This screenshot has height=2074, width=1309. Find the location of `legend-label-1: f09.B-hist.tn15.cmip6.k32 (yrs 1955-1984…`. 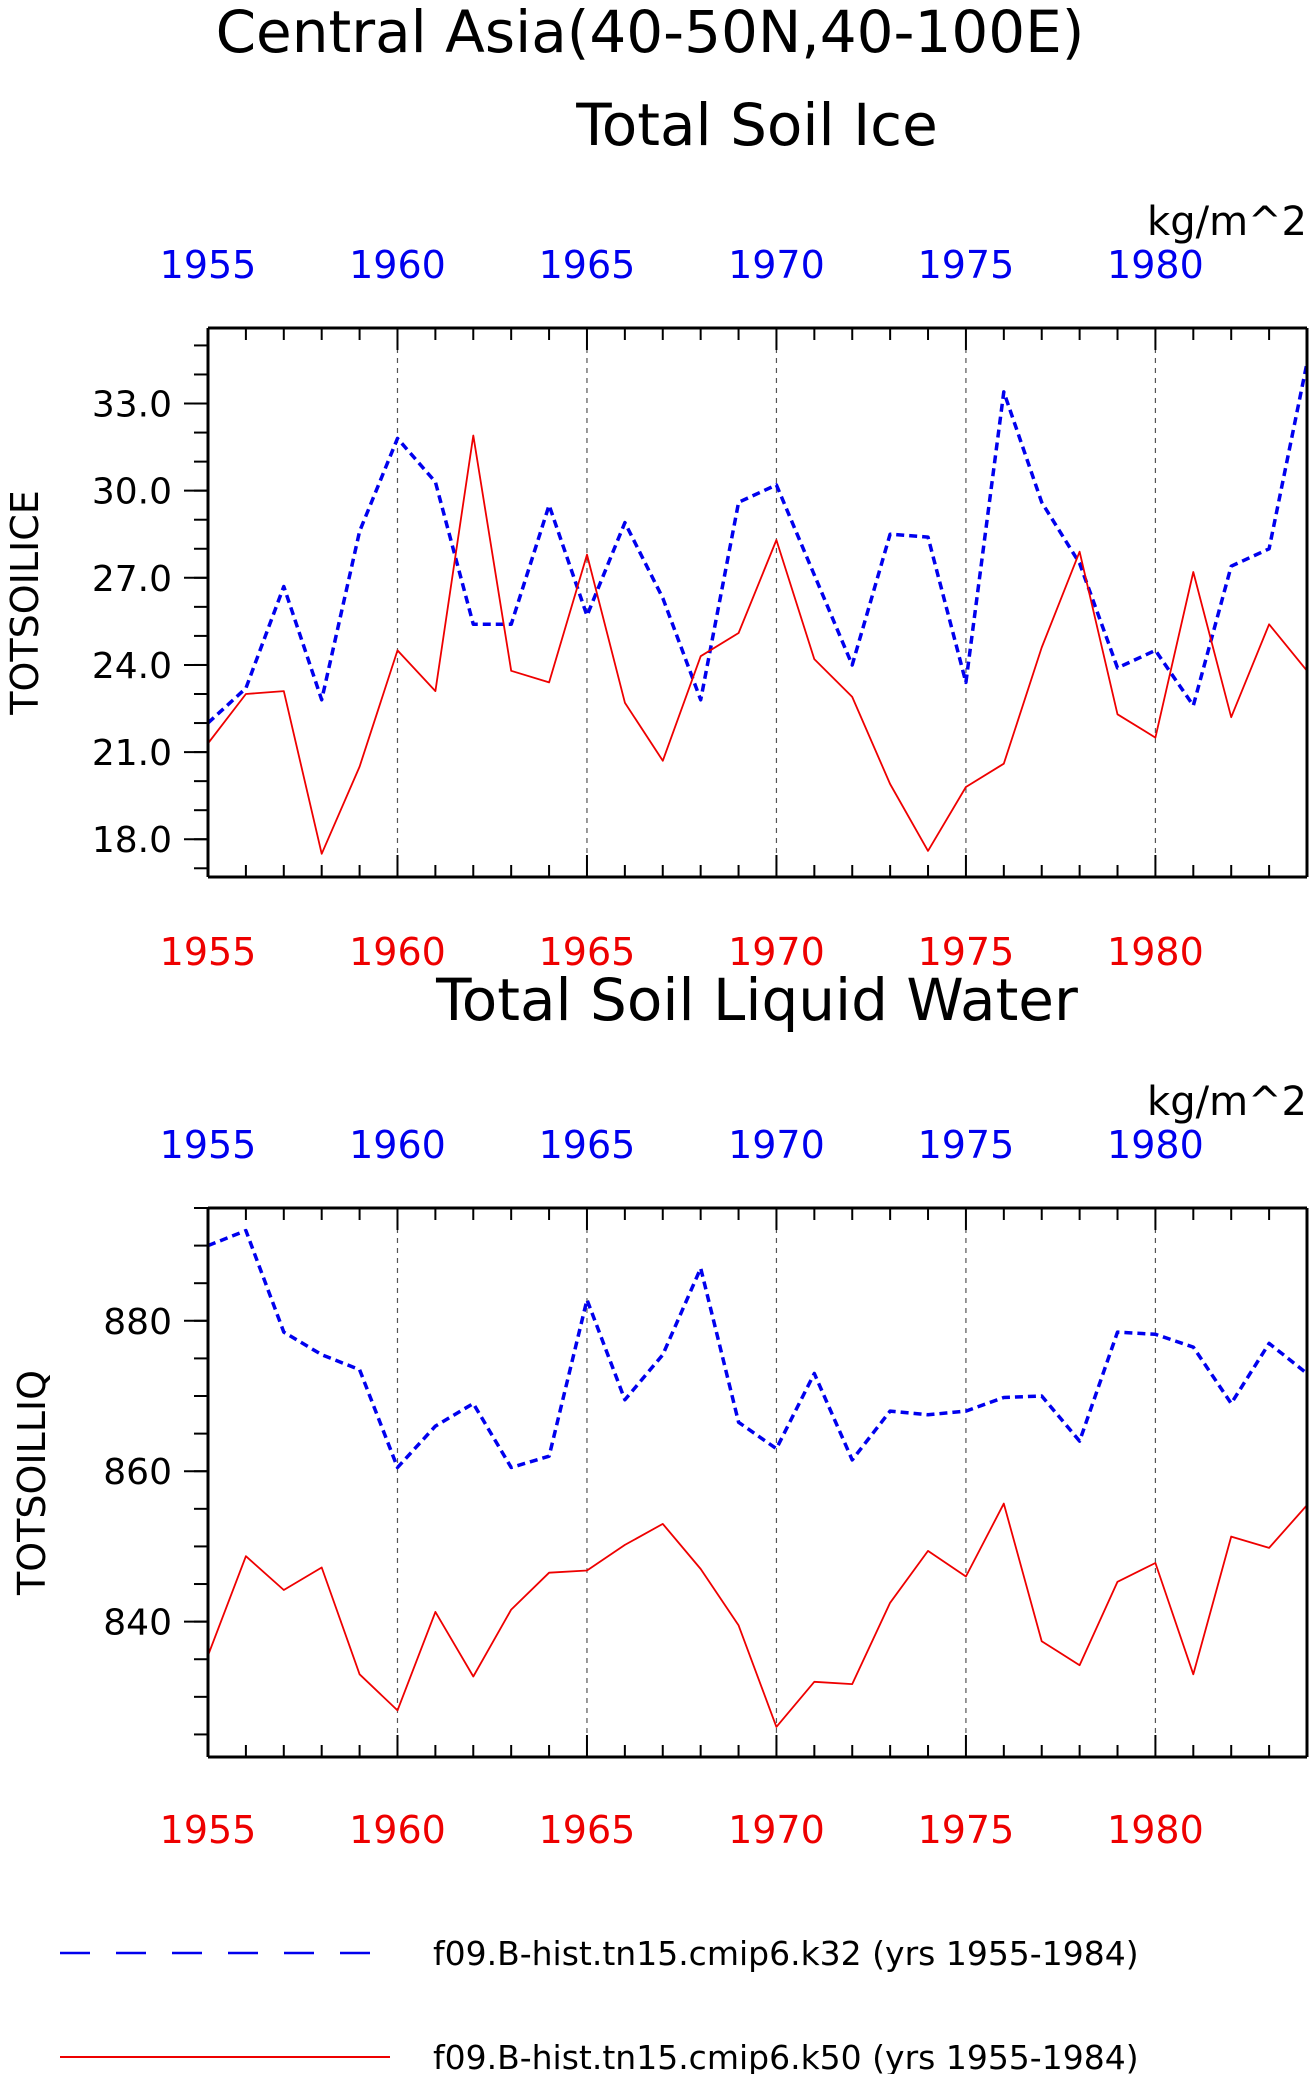

legend-label-1: f09.B-hist.tn15.cmip6.k32 (yrs 1955-1984… is located at coordinates (786, 1953).